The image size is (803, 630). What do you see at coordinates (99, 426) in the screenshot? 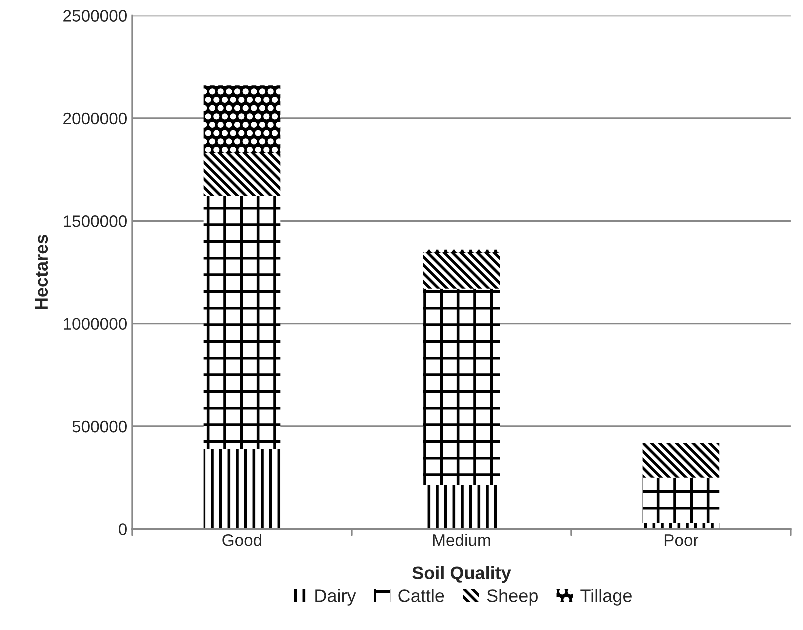
I see `y-tick-label: 500000` at bounding box center [99, 426].